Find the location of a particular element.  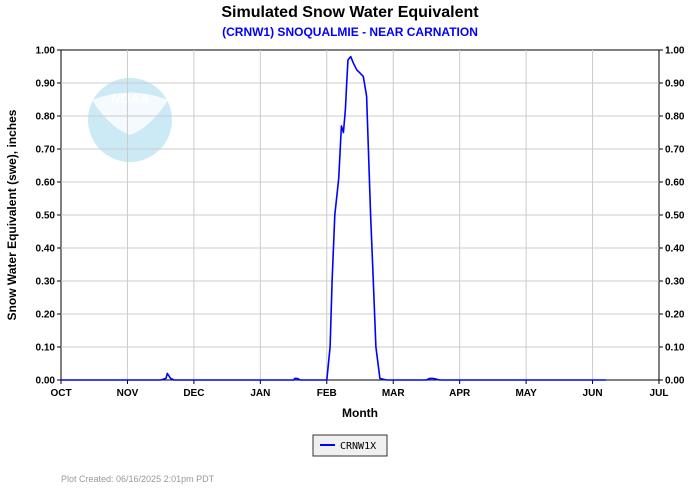

x-tick-label: NOV is located at coordinates (128, 393).